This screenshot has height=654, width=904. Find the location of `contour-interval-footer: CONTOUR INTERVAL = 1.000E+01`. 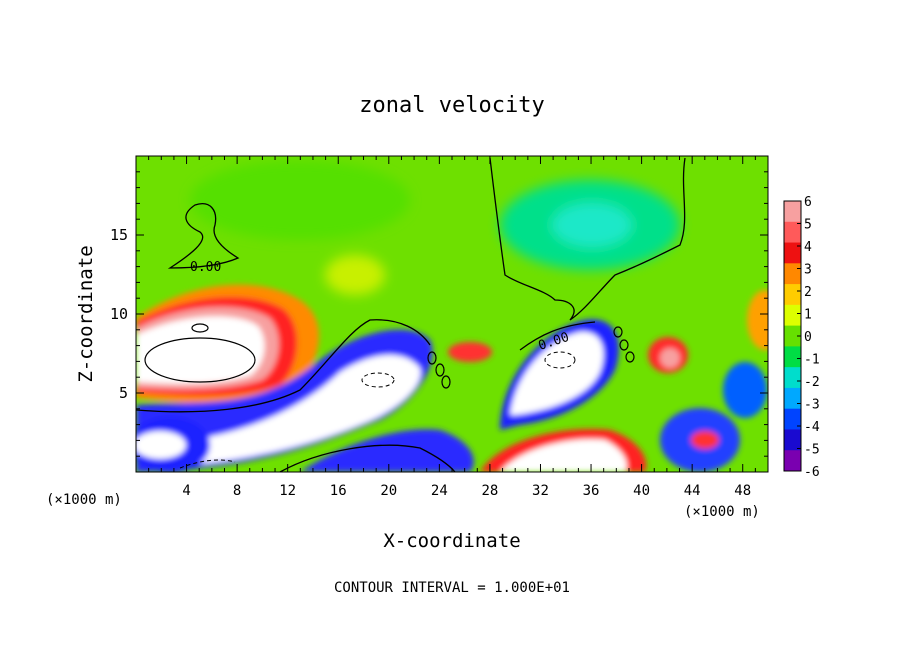

contour-interval-footer: CONTOUR INTERVAL = 1.000E+01 is located at coordinates (452, 588).